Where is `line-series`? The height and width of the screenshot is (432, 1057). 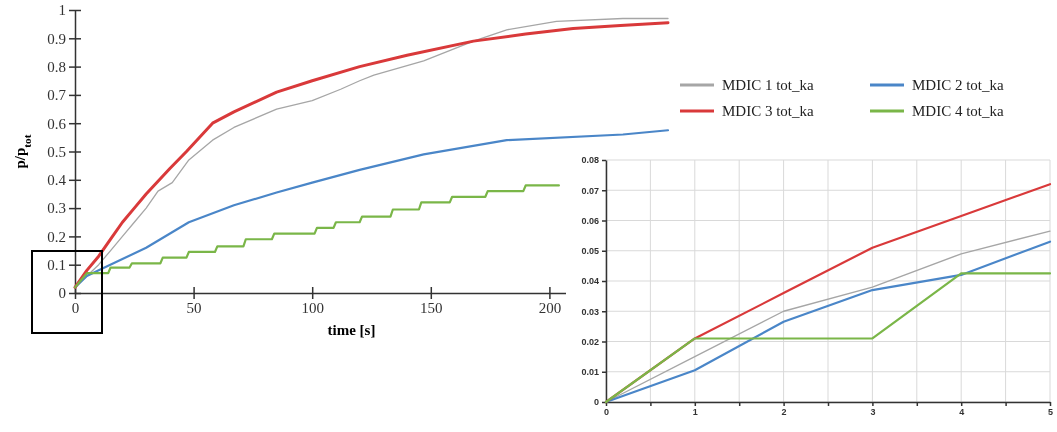 line-series is located at coordinates (316, 236).